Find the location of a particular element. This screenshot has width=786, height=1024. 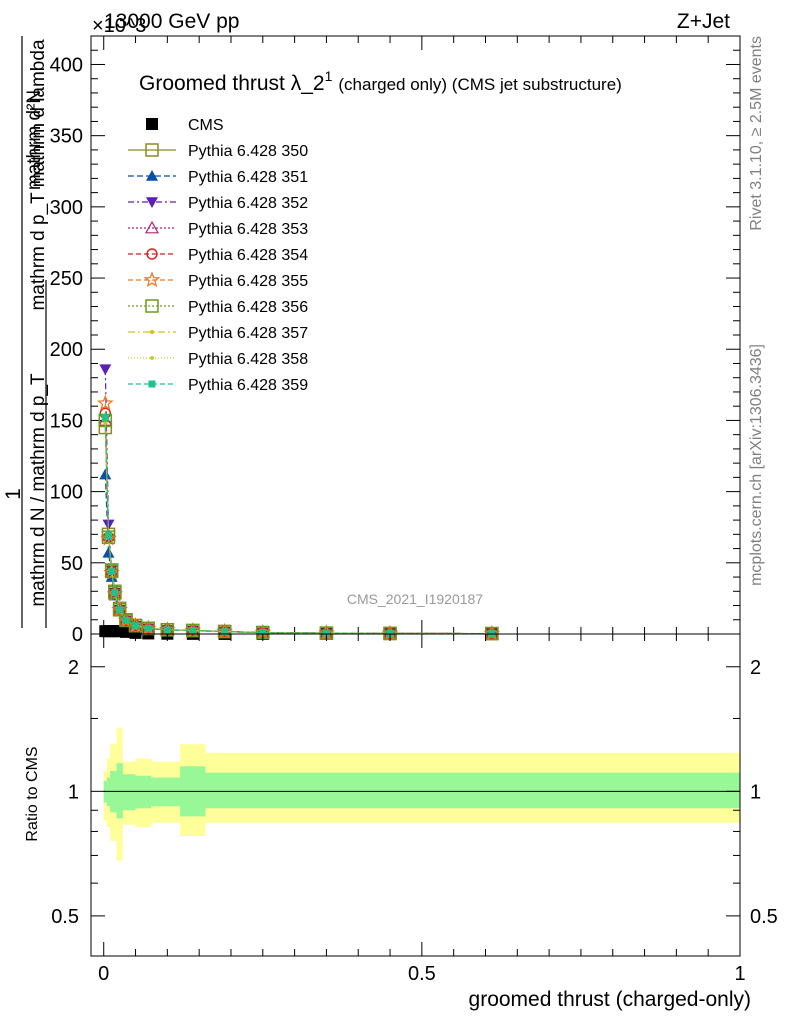

legend-label: CMS is located at coordinates (206, 125).